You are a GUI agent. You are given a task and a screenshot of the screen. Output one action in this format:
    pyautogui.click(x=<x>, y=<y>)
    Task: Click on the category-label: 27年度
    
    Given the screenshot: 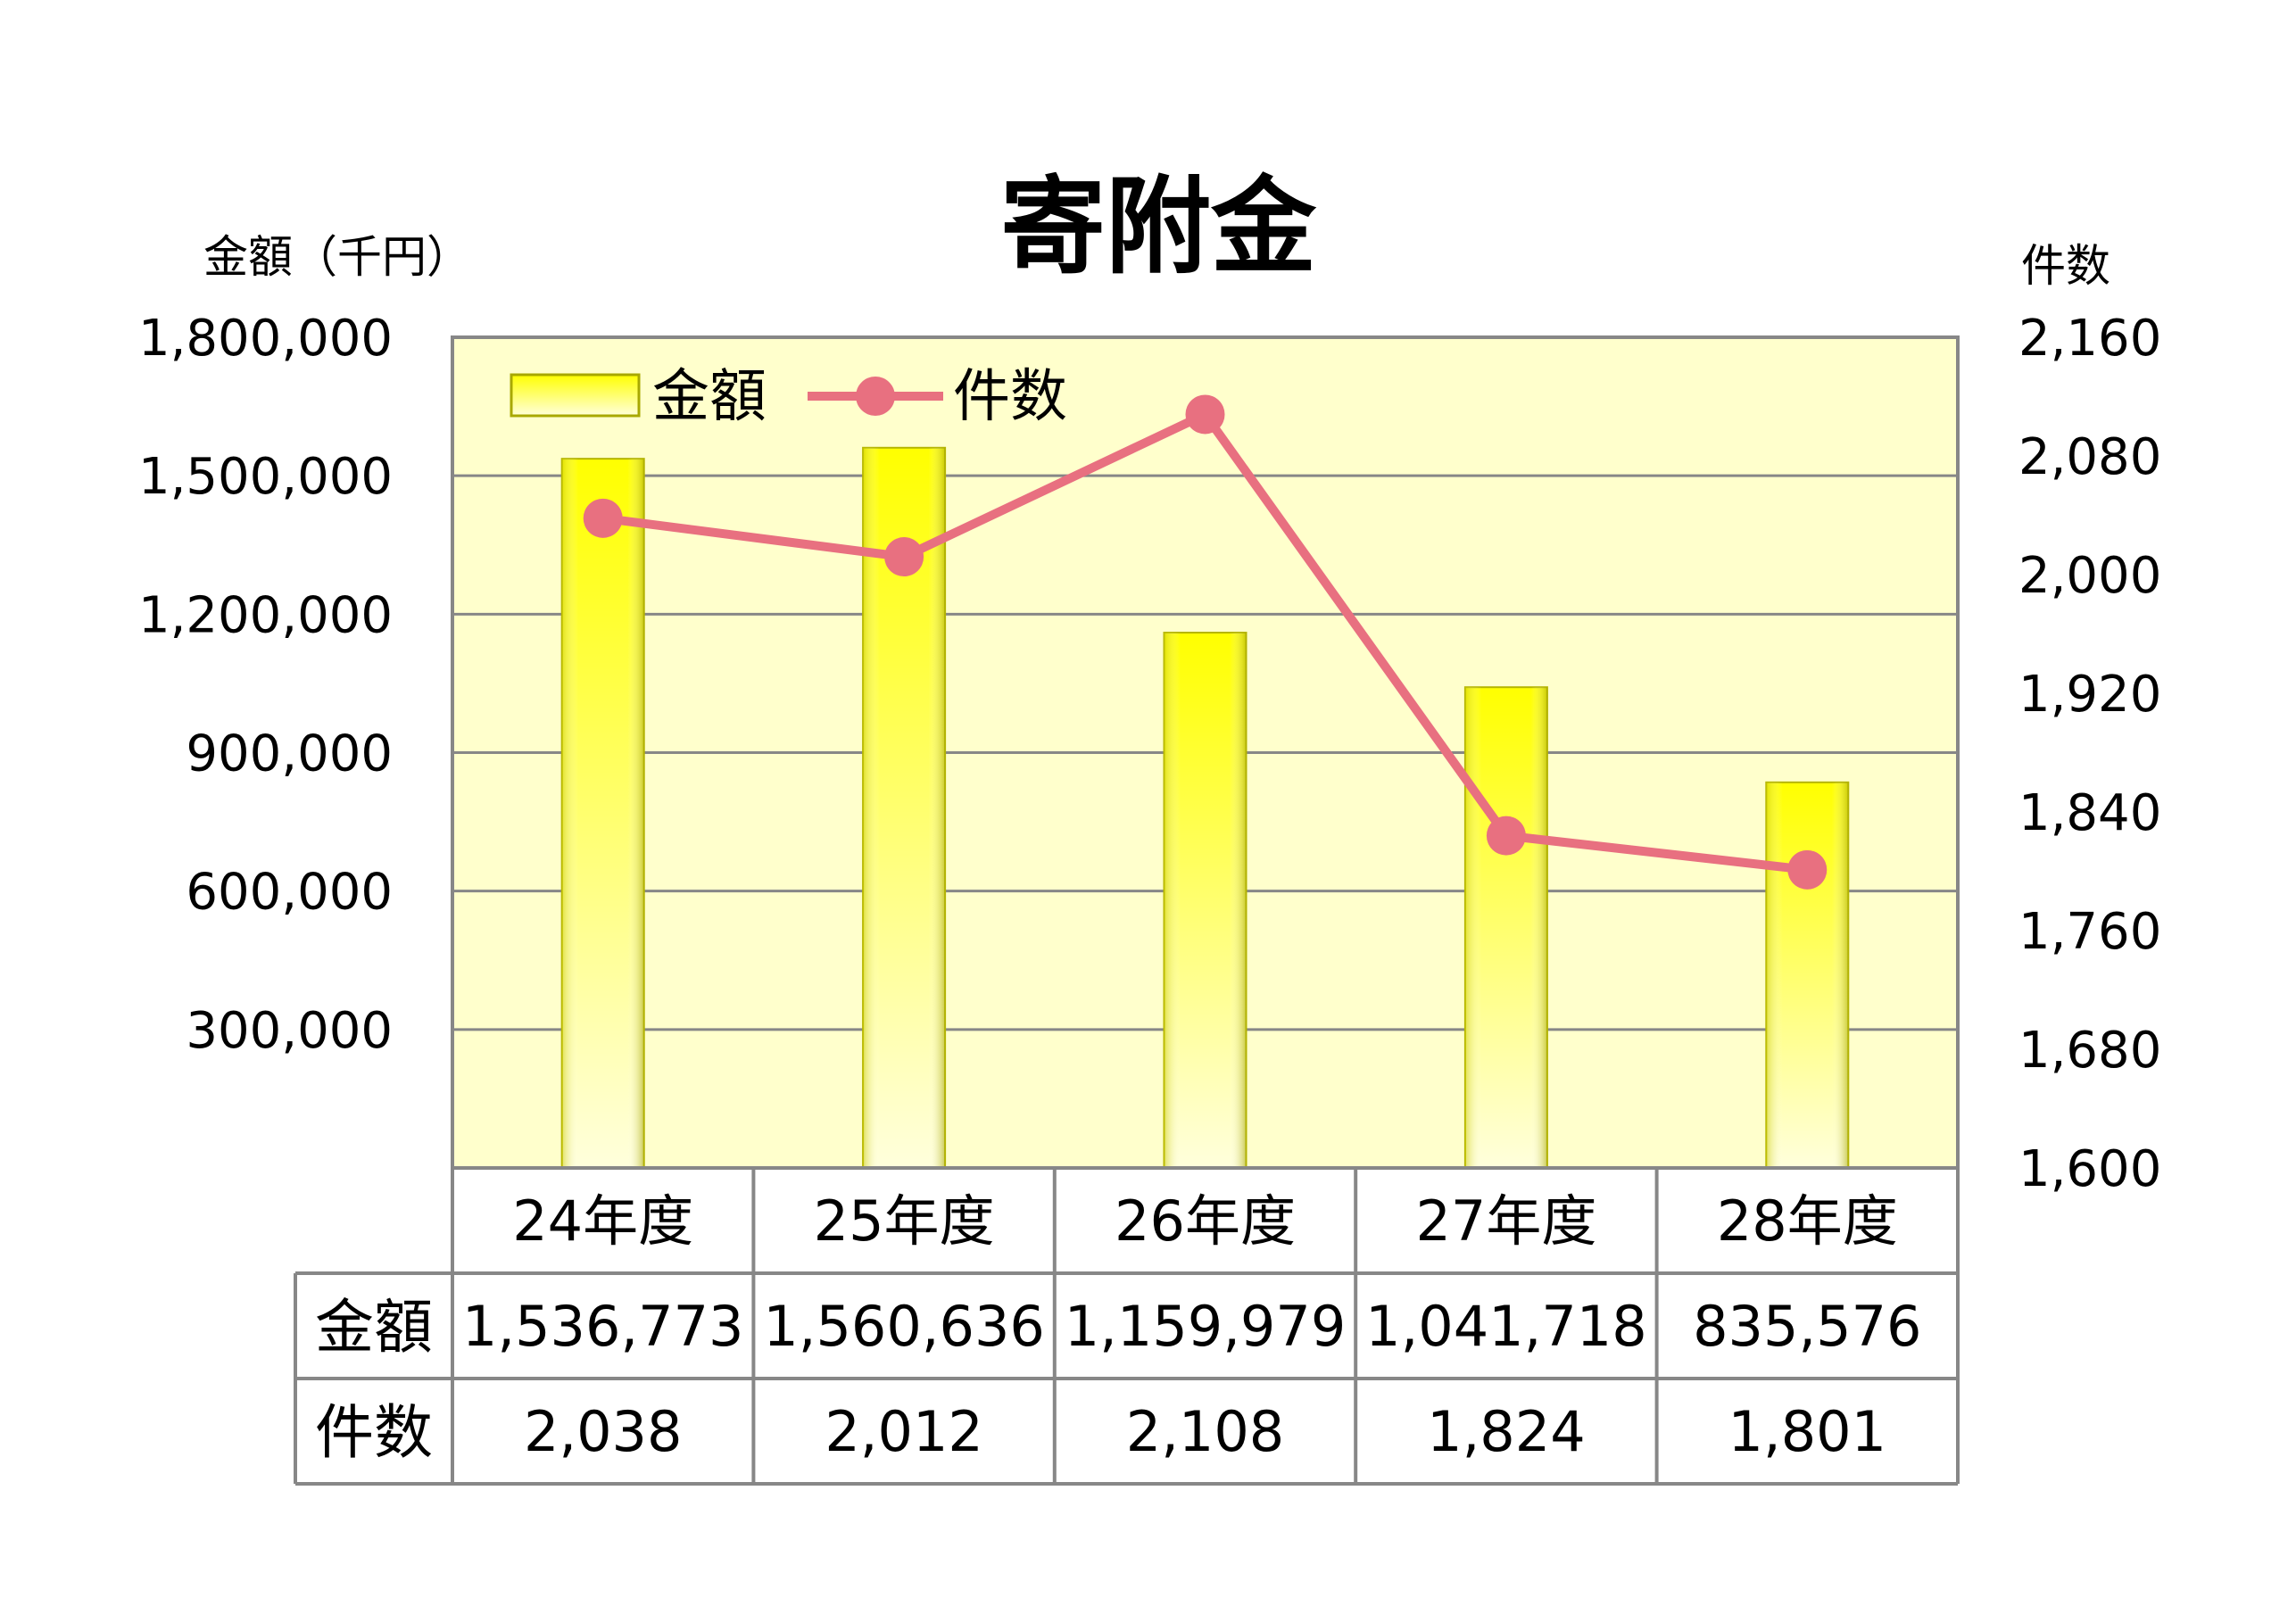 What is the action you would take?
    pyautogui.click(x=1506, y=1221)
    